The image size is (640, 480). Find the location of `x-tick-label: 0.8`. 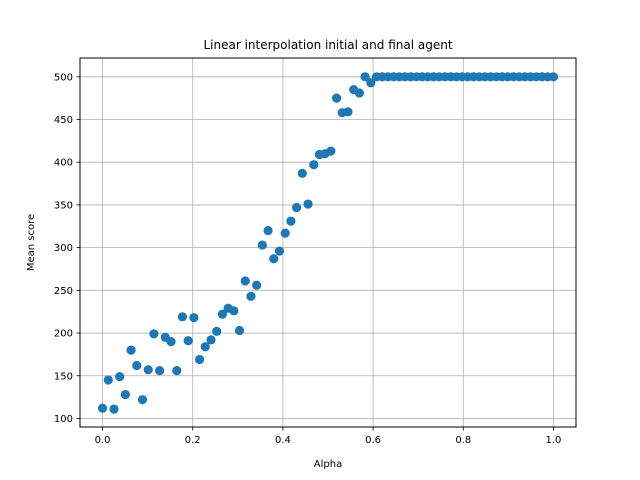

x-tick-label: 0.8 is located at coordinates (463, 440).